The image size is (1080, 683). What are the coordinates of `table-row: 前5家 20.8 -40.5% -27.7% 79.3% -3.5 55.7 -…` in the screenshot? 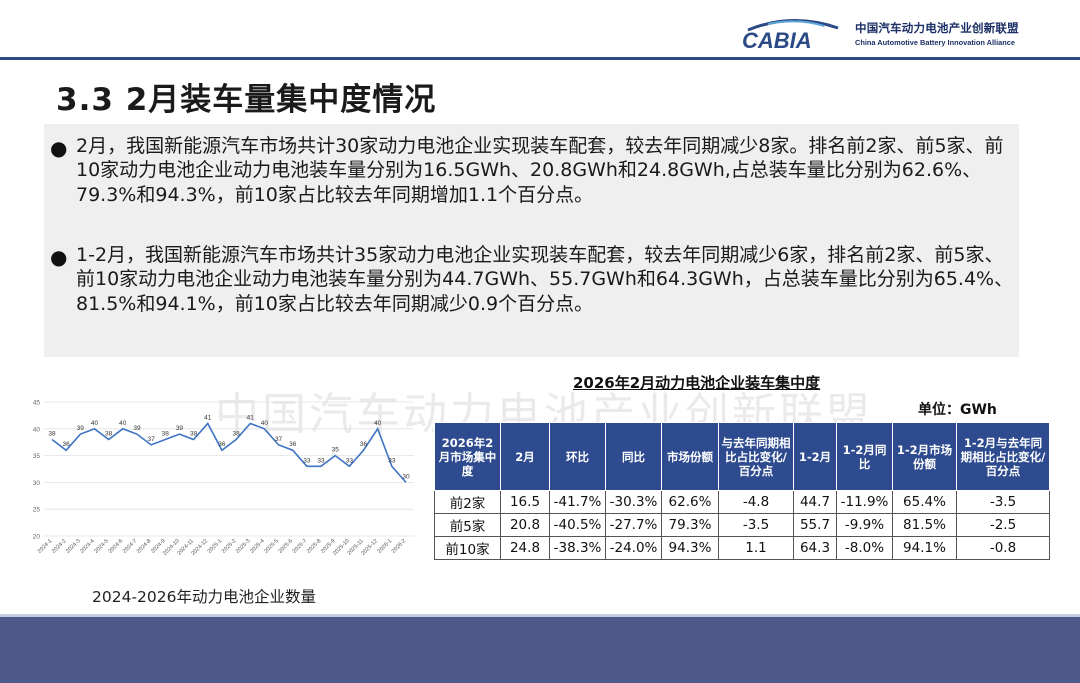 It's located at (742, 525).